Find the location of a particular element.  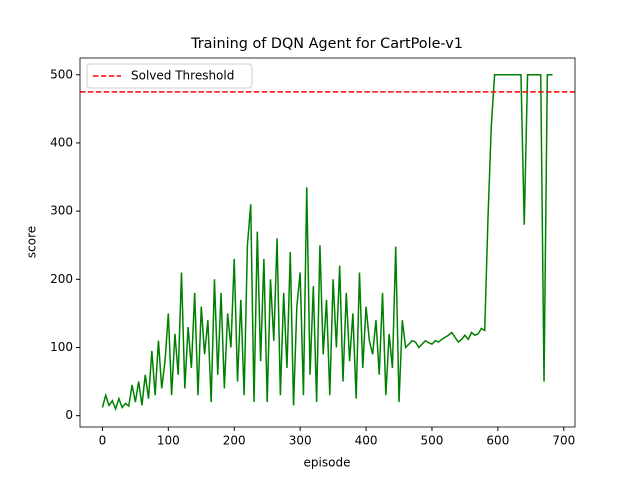

chart-title: Training of DQN Agent for CartPole-v1 is located at coordinates (326, 44).